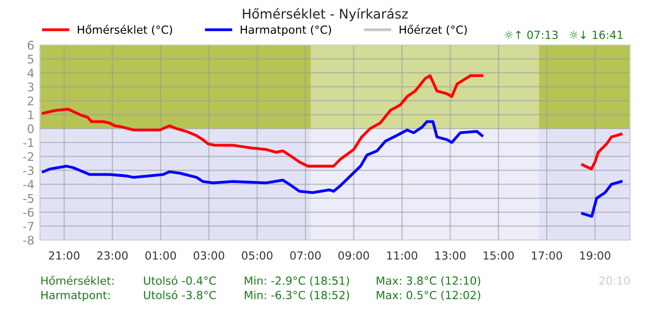 The image size is (650, 320). What do you see at coordinates (77, 280) in the screenshot?
I see `text: Hőmérséklet:` at bounding box center [77, 280].